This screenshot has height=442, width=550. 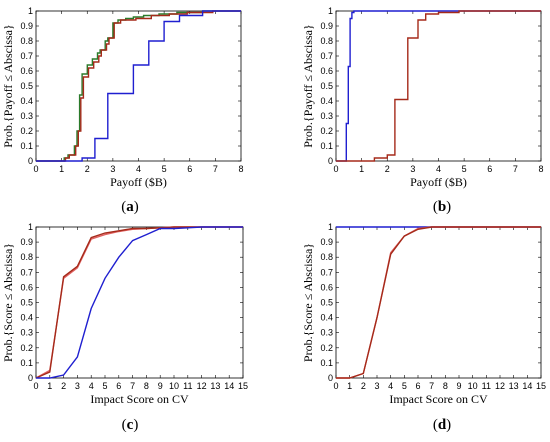 I want to click on x-axis-label: Payoff ($B), so click(x=138, y=182).